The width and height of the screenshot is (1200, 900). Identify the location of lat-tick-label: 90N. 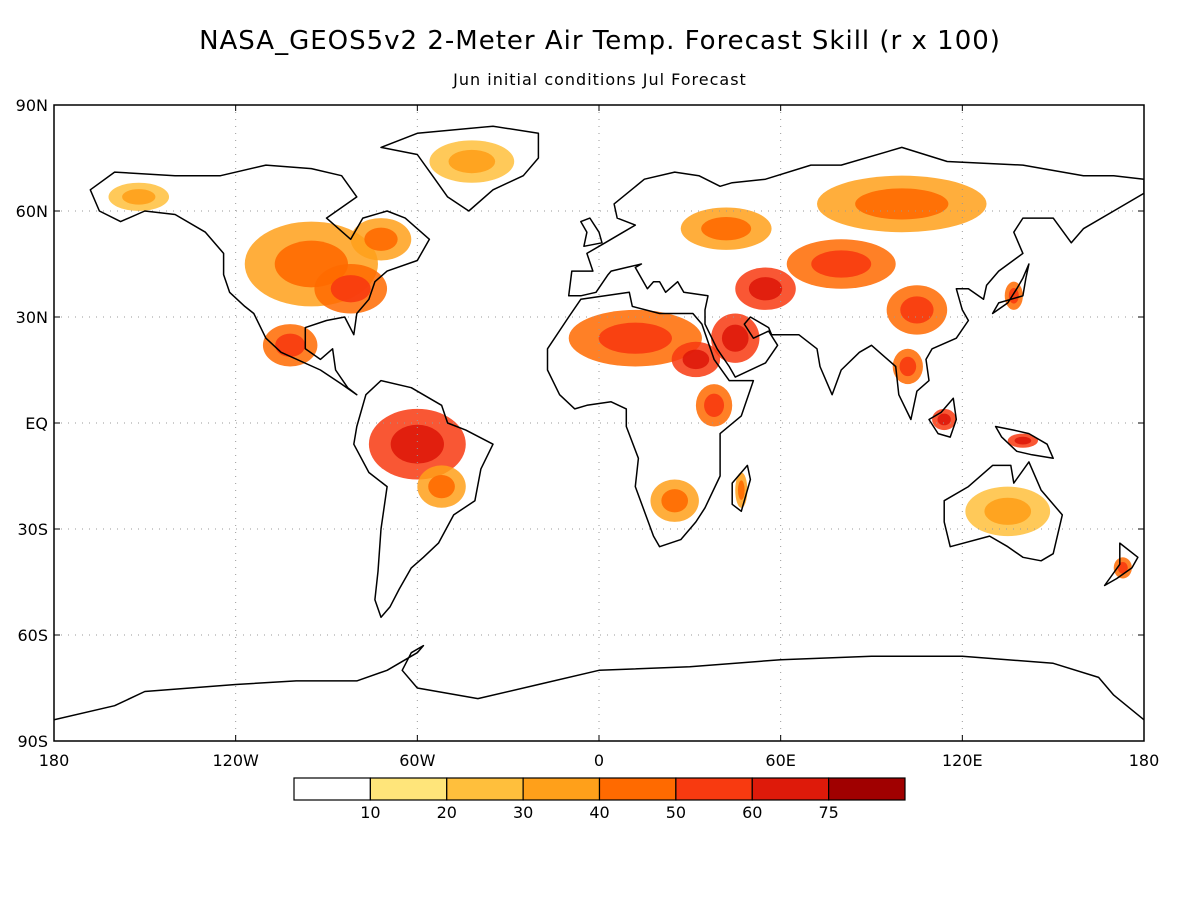
(32, 105).